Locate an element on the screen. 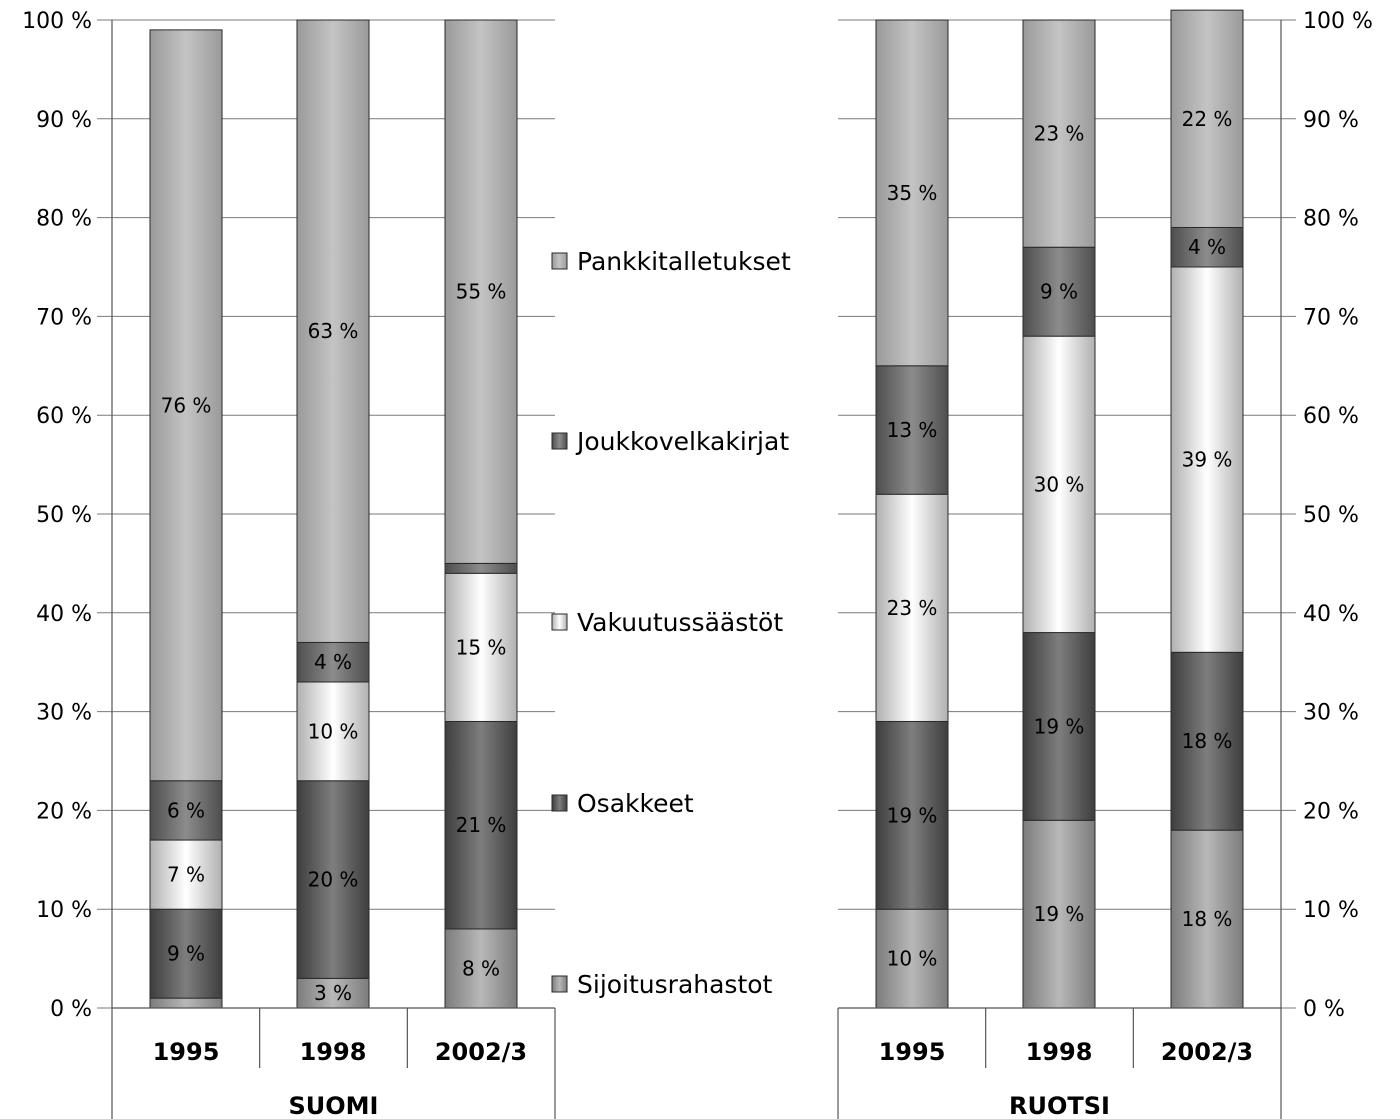 The image size is (1400, 1119). data-label: 3 % is located at coordinates (333, 993).